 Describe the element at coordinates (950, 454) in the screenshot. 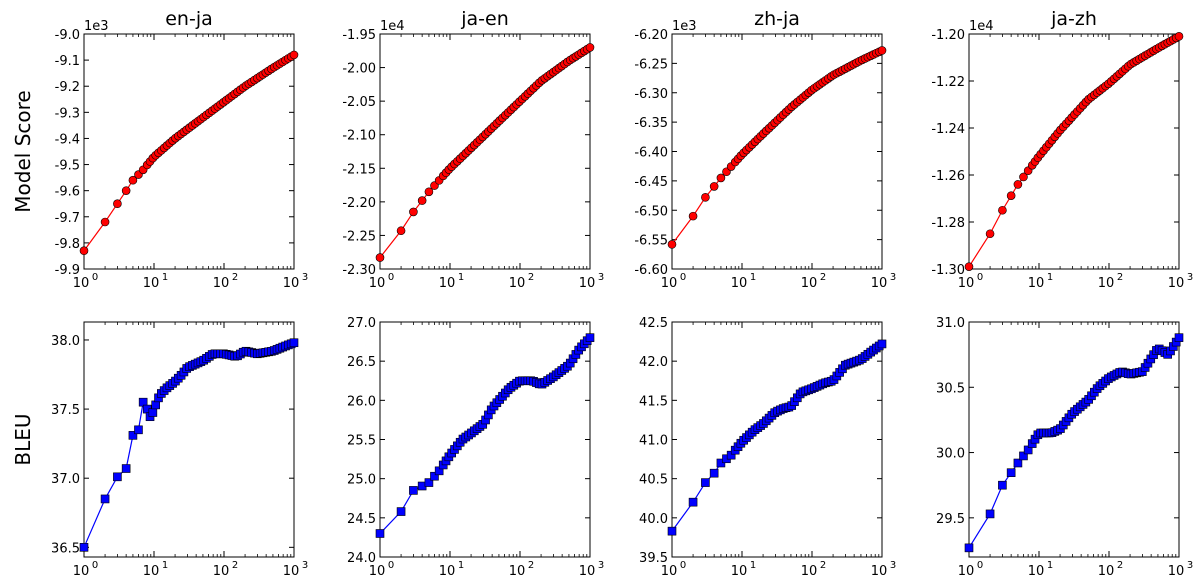

I see `y-tick-label: 30.0` at that location.